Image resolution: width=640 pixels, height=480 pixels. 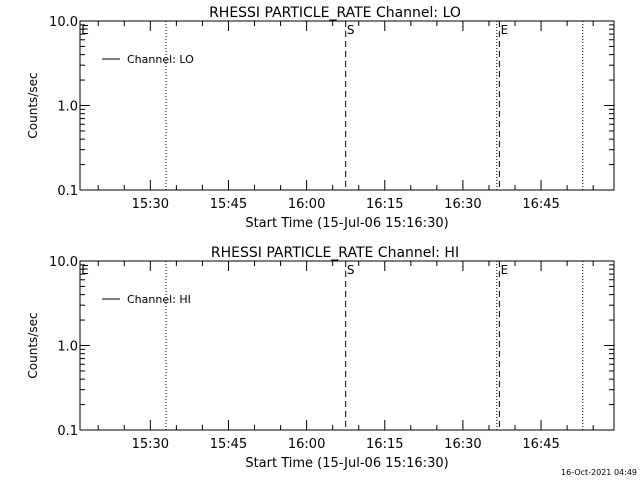 What do you see at coordinates (160, 59) in the screenshot?
I see `legend-label: Channel: LO` at bounding box center [160, 59].